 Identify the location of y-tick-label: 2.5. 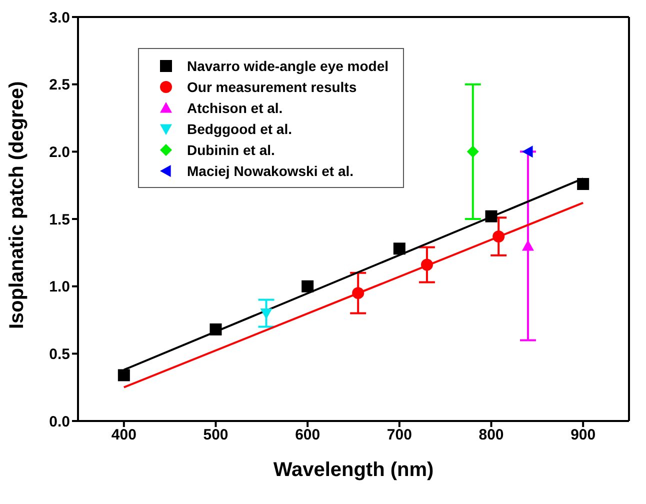
(59, 85).